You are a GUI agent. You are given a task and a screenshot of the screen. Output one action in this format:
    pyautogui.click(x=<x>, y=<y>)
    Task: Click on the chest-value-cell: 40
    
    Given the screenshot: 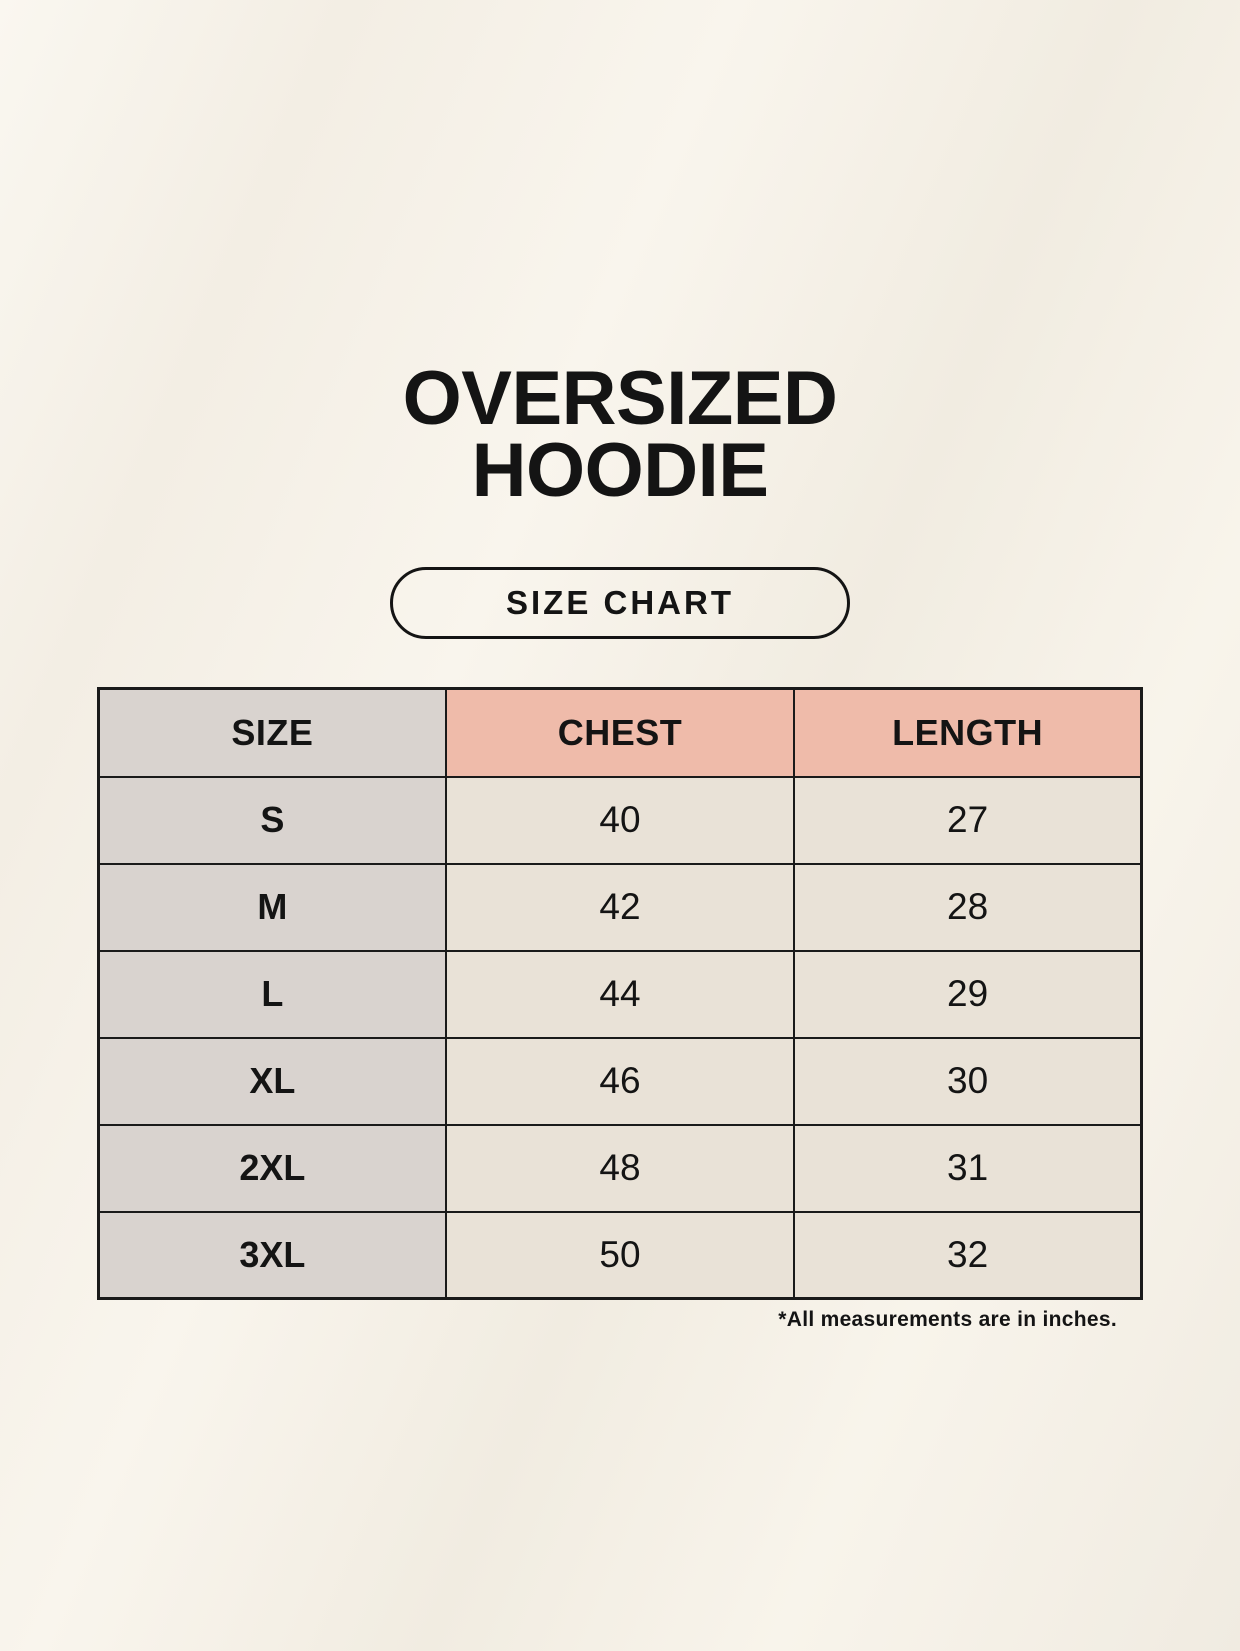 What is the action you would take?
    pyautogui.click(x=620, y=820)
    